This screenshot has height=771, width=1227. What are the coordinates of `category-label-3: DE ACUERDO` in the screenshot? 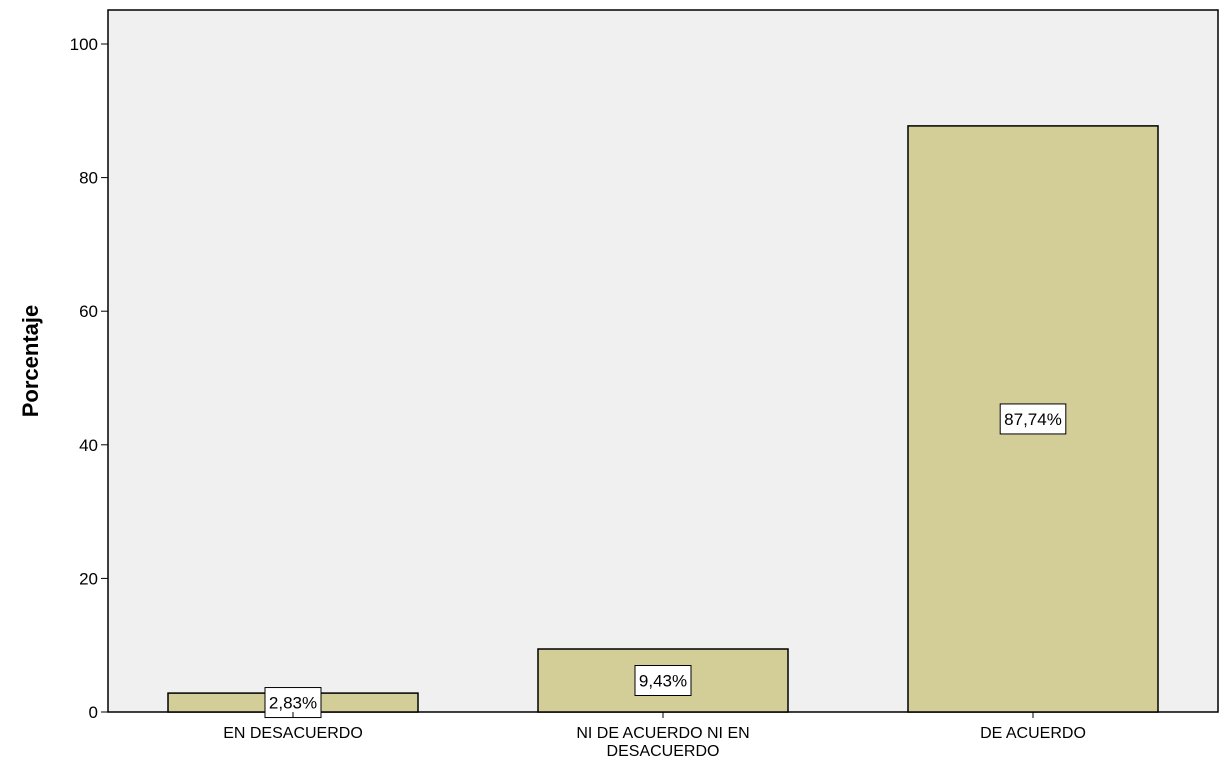 It's located at (1033, 733).